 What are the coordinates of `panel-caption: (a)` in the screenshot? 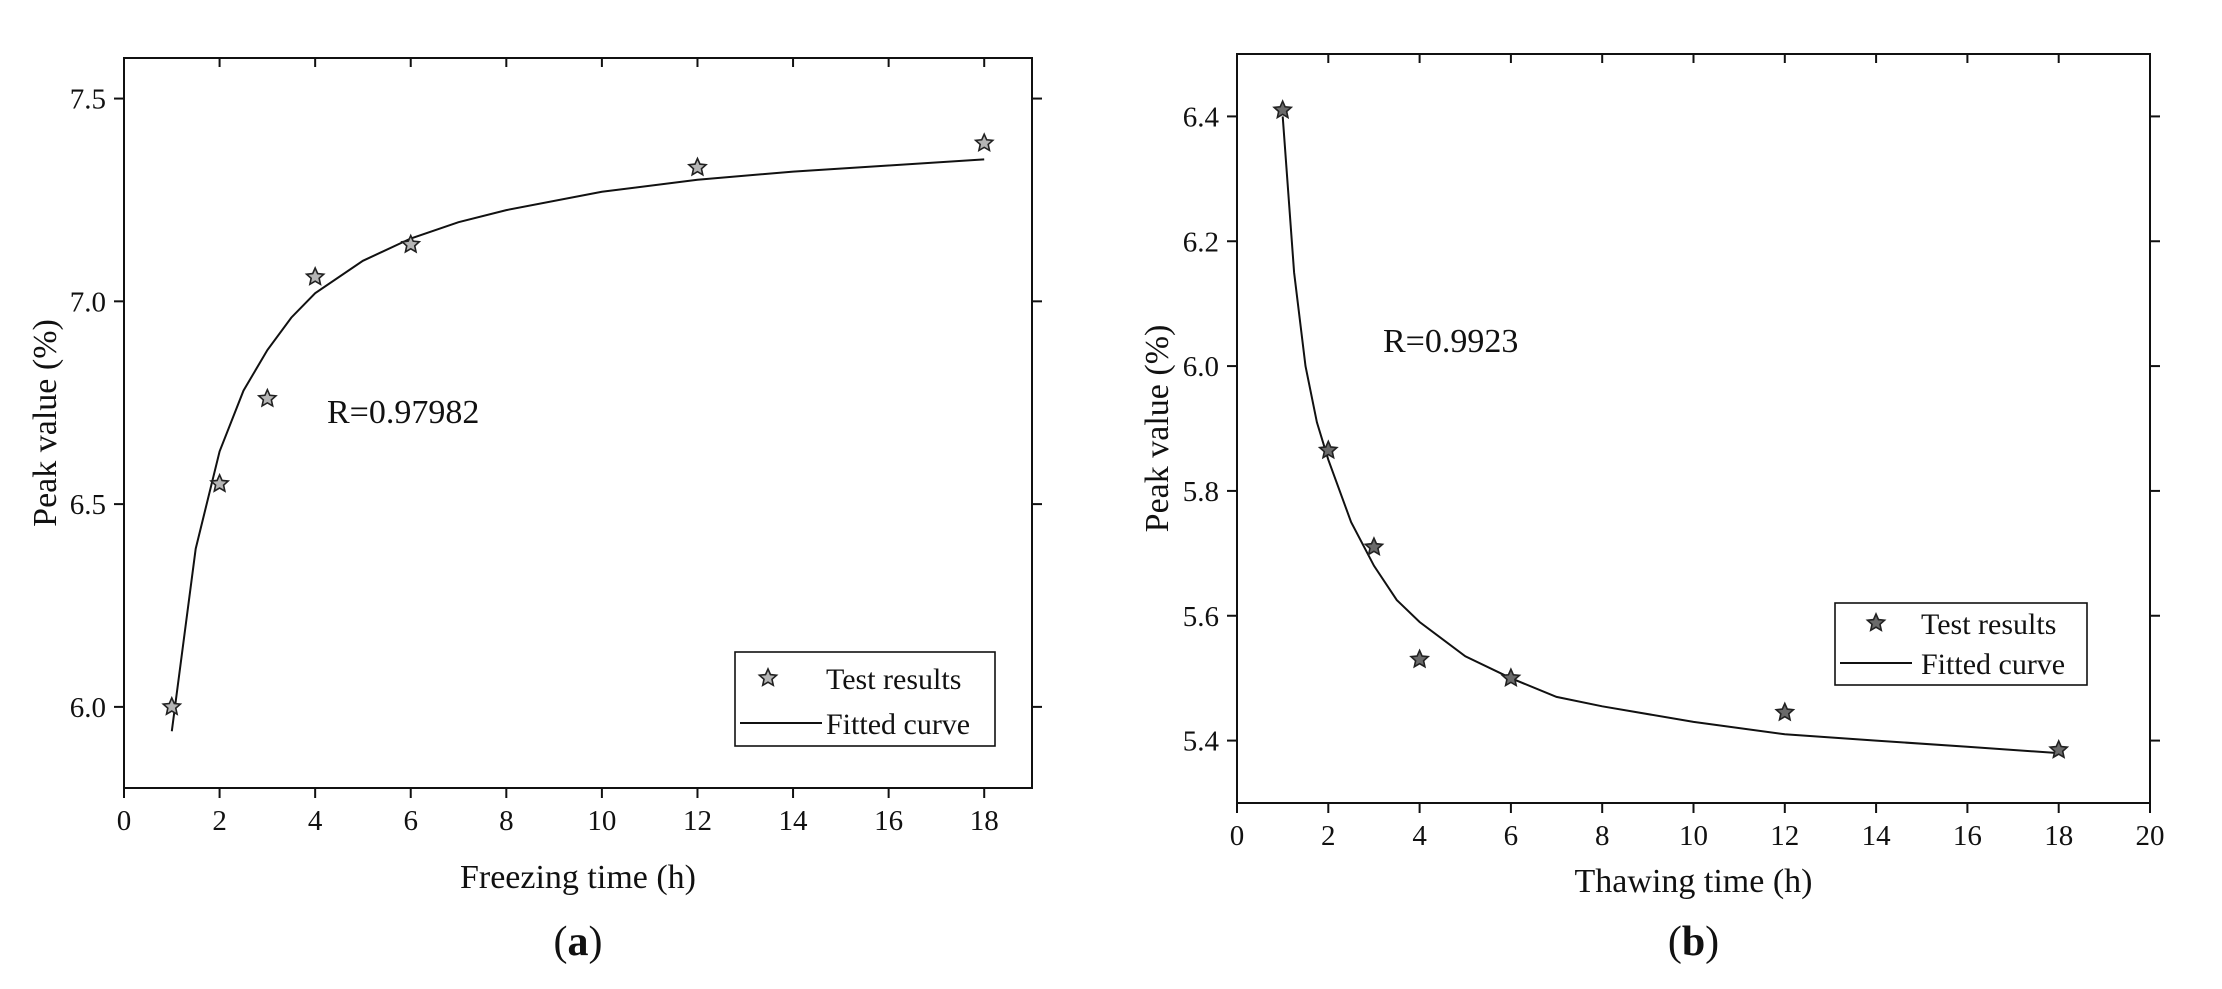 It's located at (578, 942).